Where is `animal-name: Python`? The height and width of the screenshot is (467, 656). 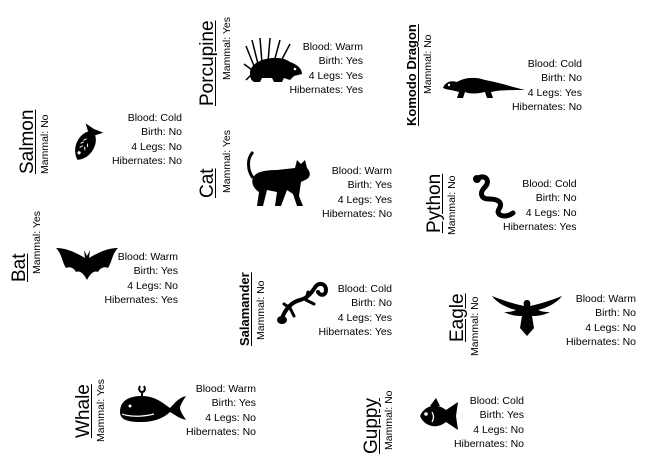
animal-name: Python is located at coordinates (434, 203).